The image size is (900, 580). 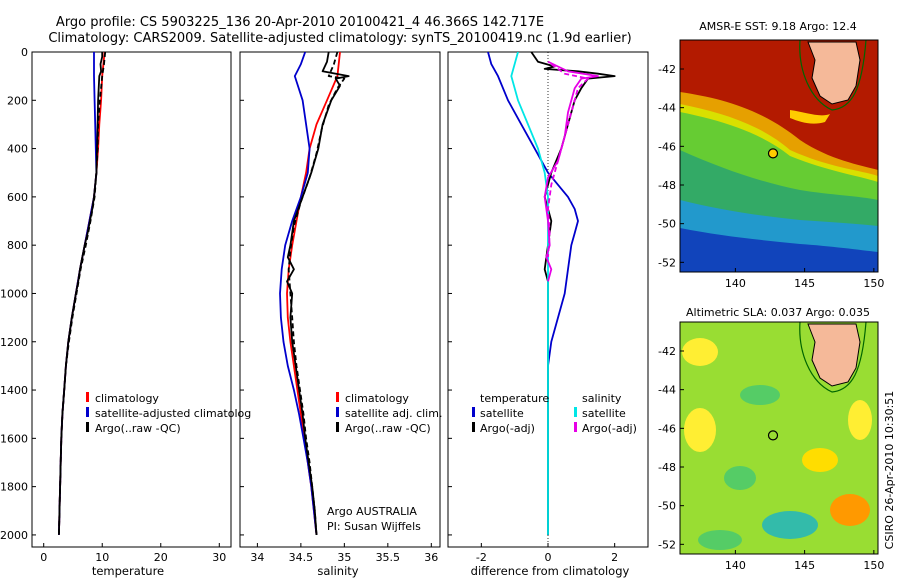 What do you see at coordinates (667, 544) in the screenshot?
I see `y-tick-label: -52` at bounding box center [667, 544].